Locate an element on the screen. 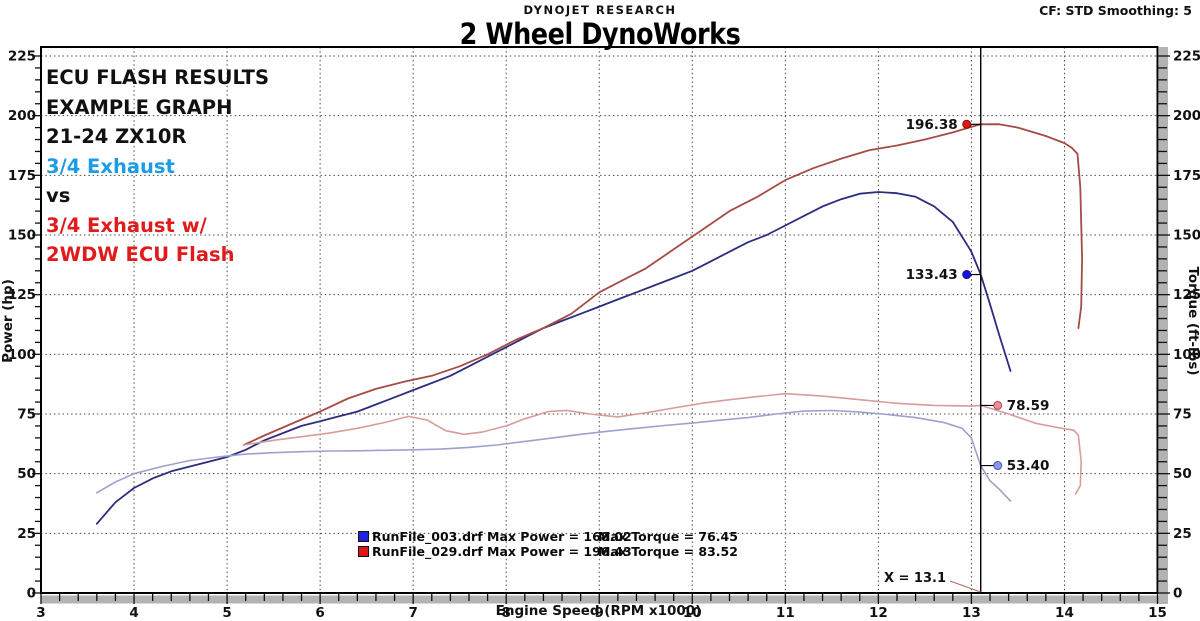  torque-curve-run2 is located at coordinates (662, 443).